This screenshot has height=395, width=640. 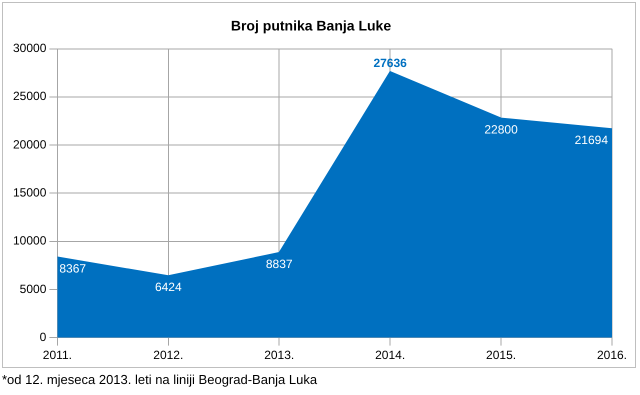 I want to click on data-label: 22800, so click(x=501, y=129).